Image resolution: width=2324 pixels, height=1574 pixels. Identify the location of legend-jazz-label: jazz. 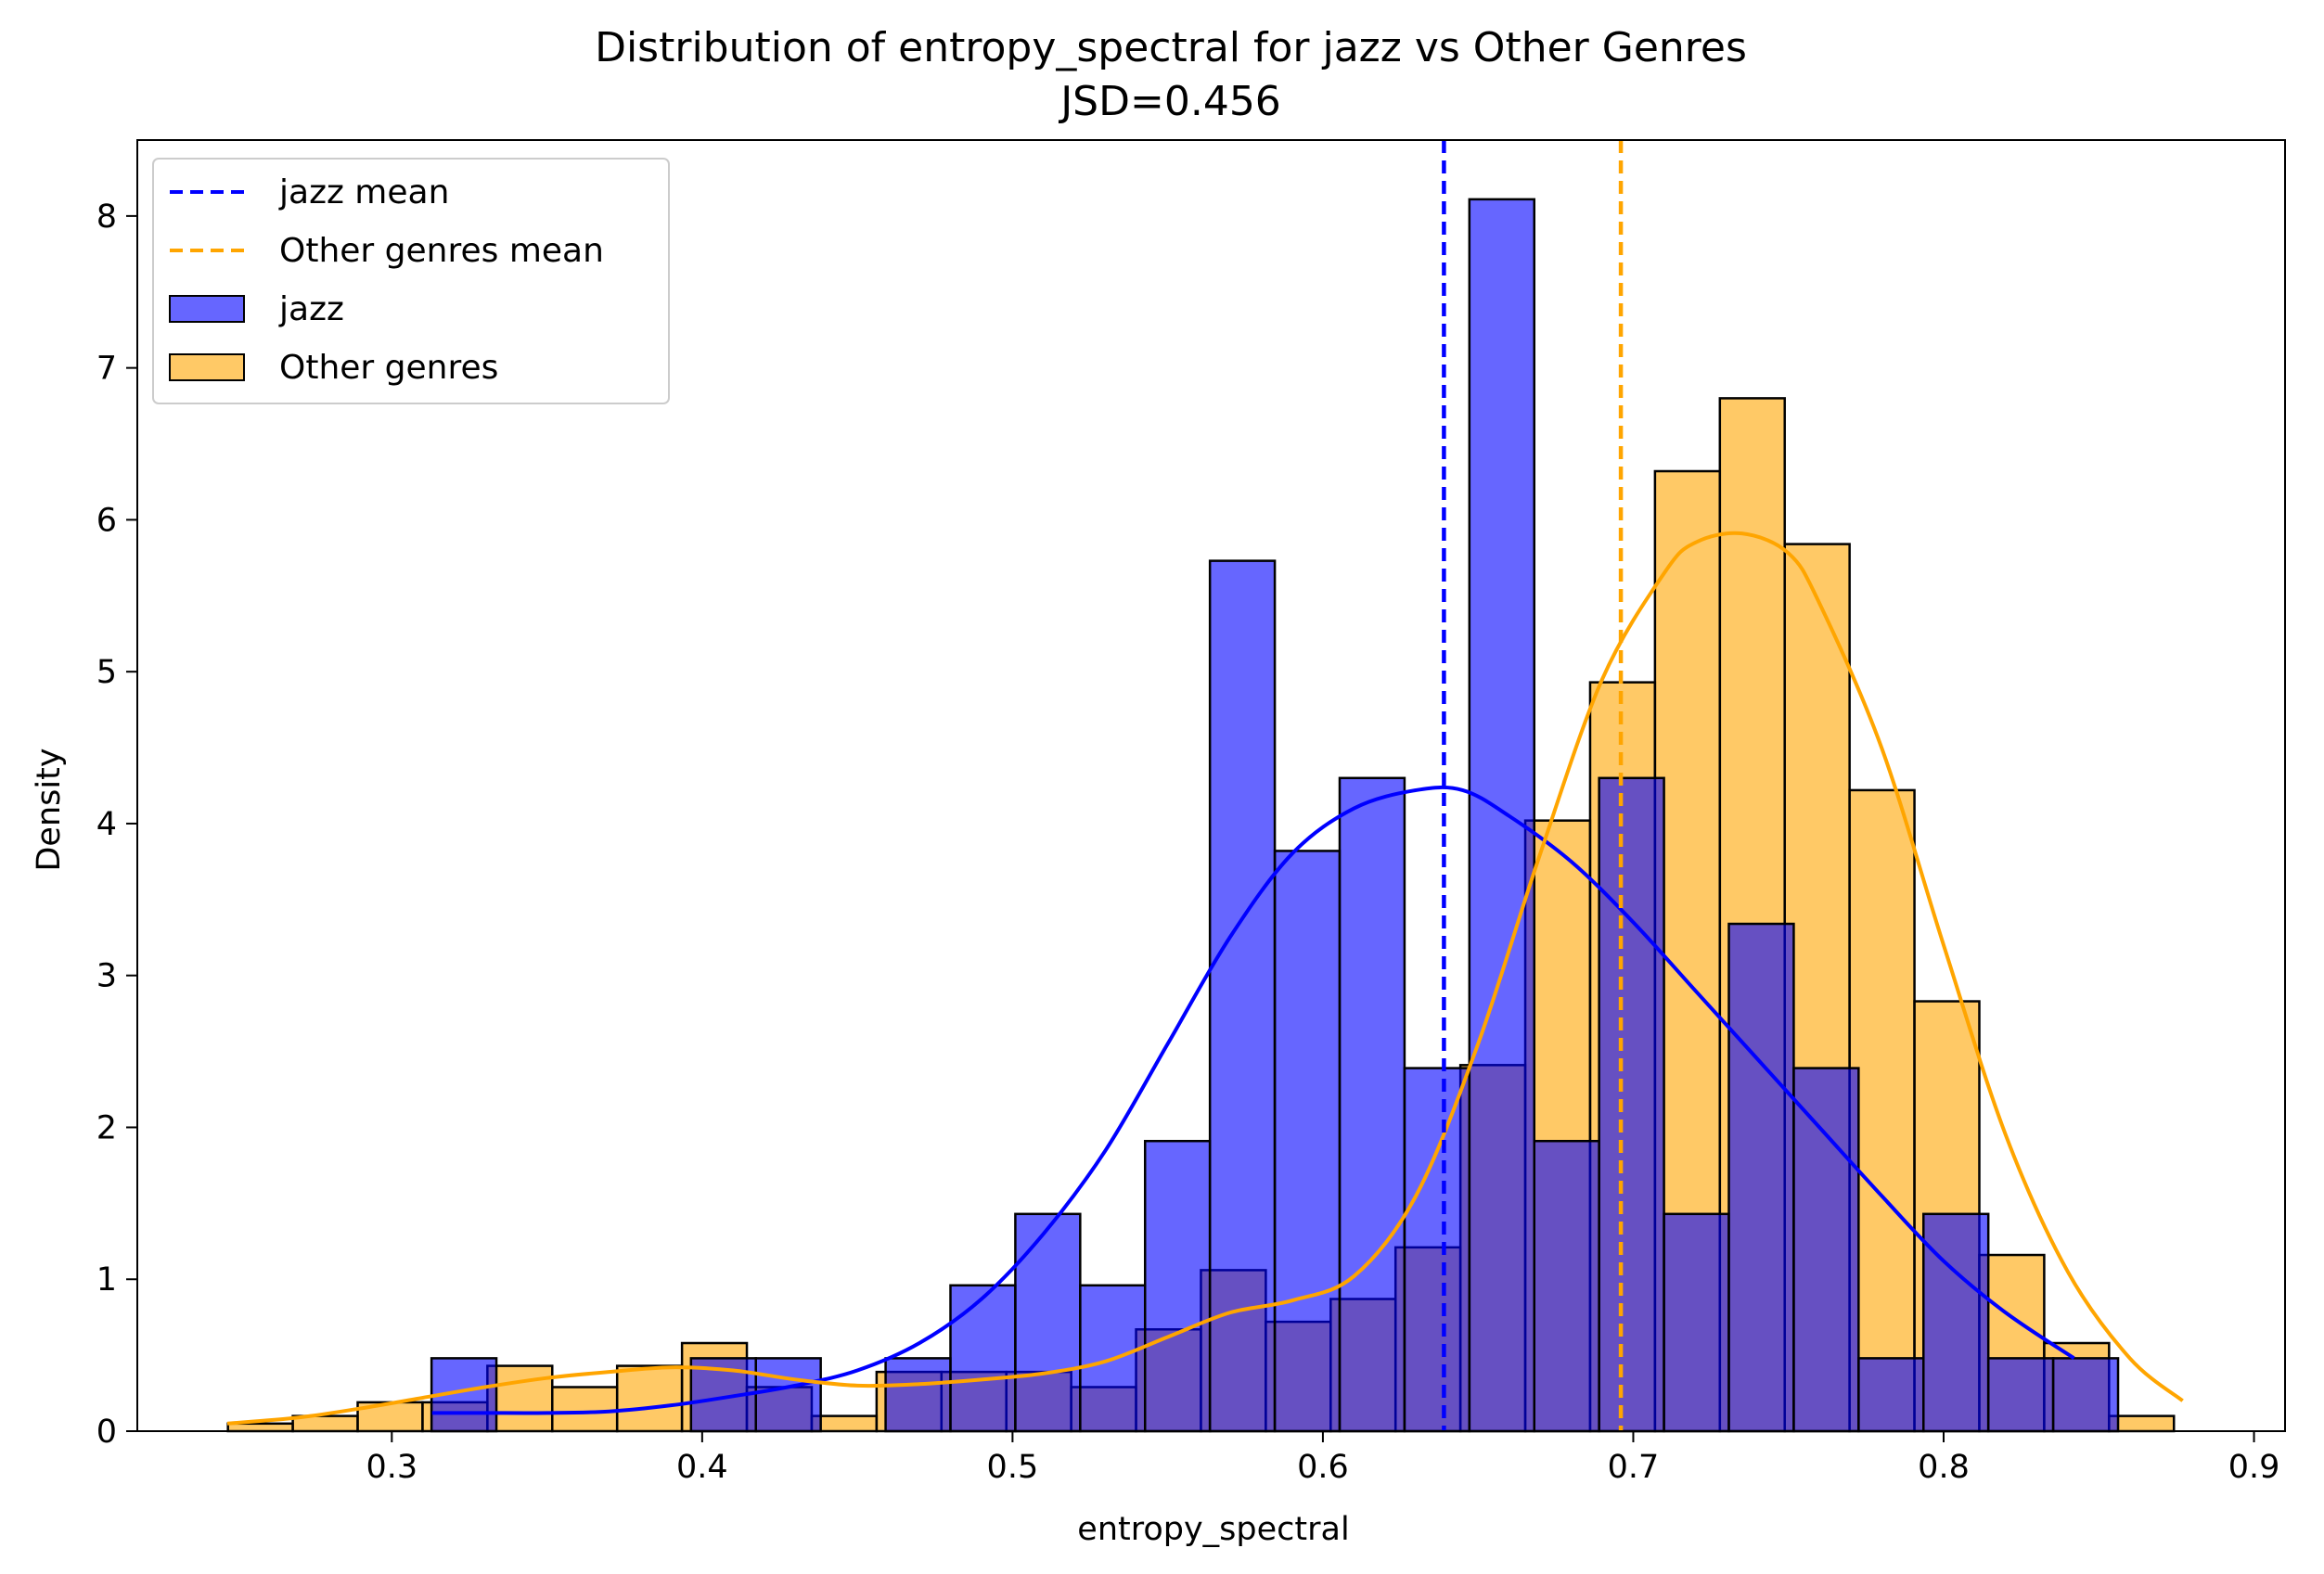
(311, 309).